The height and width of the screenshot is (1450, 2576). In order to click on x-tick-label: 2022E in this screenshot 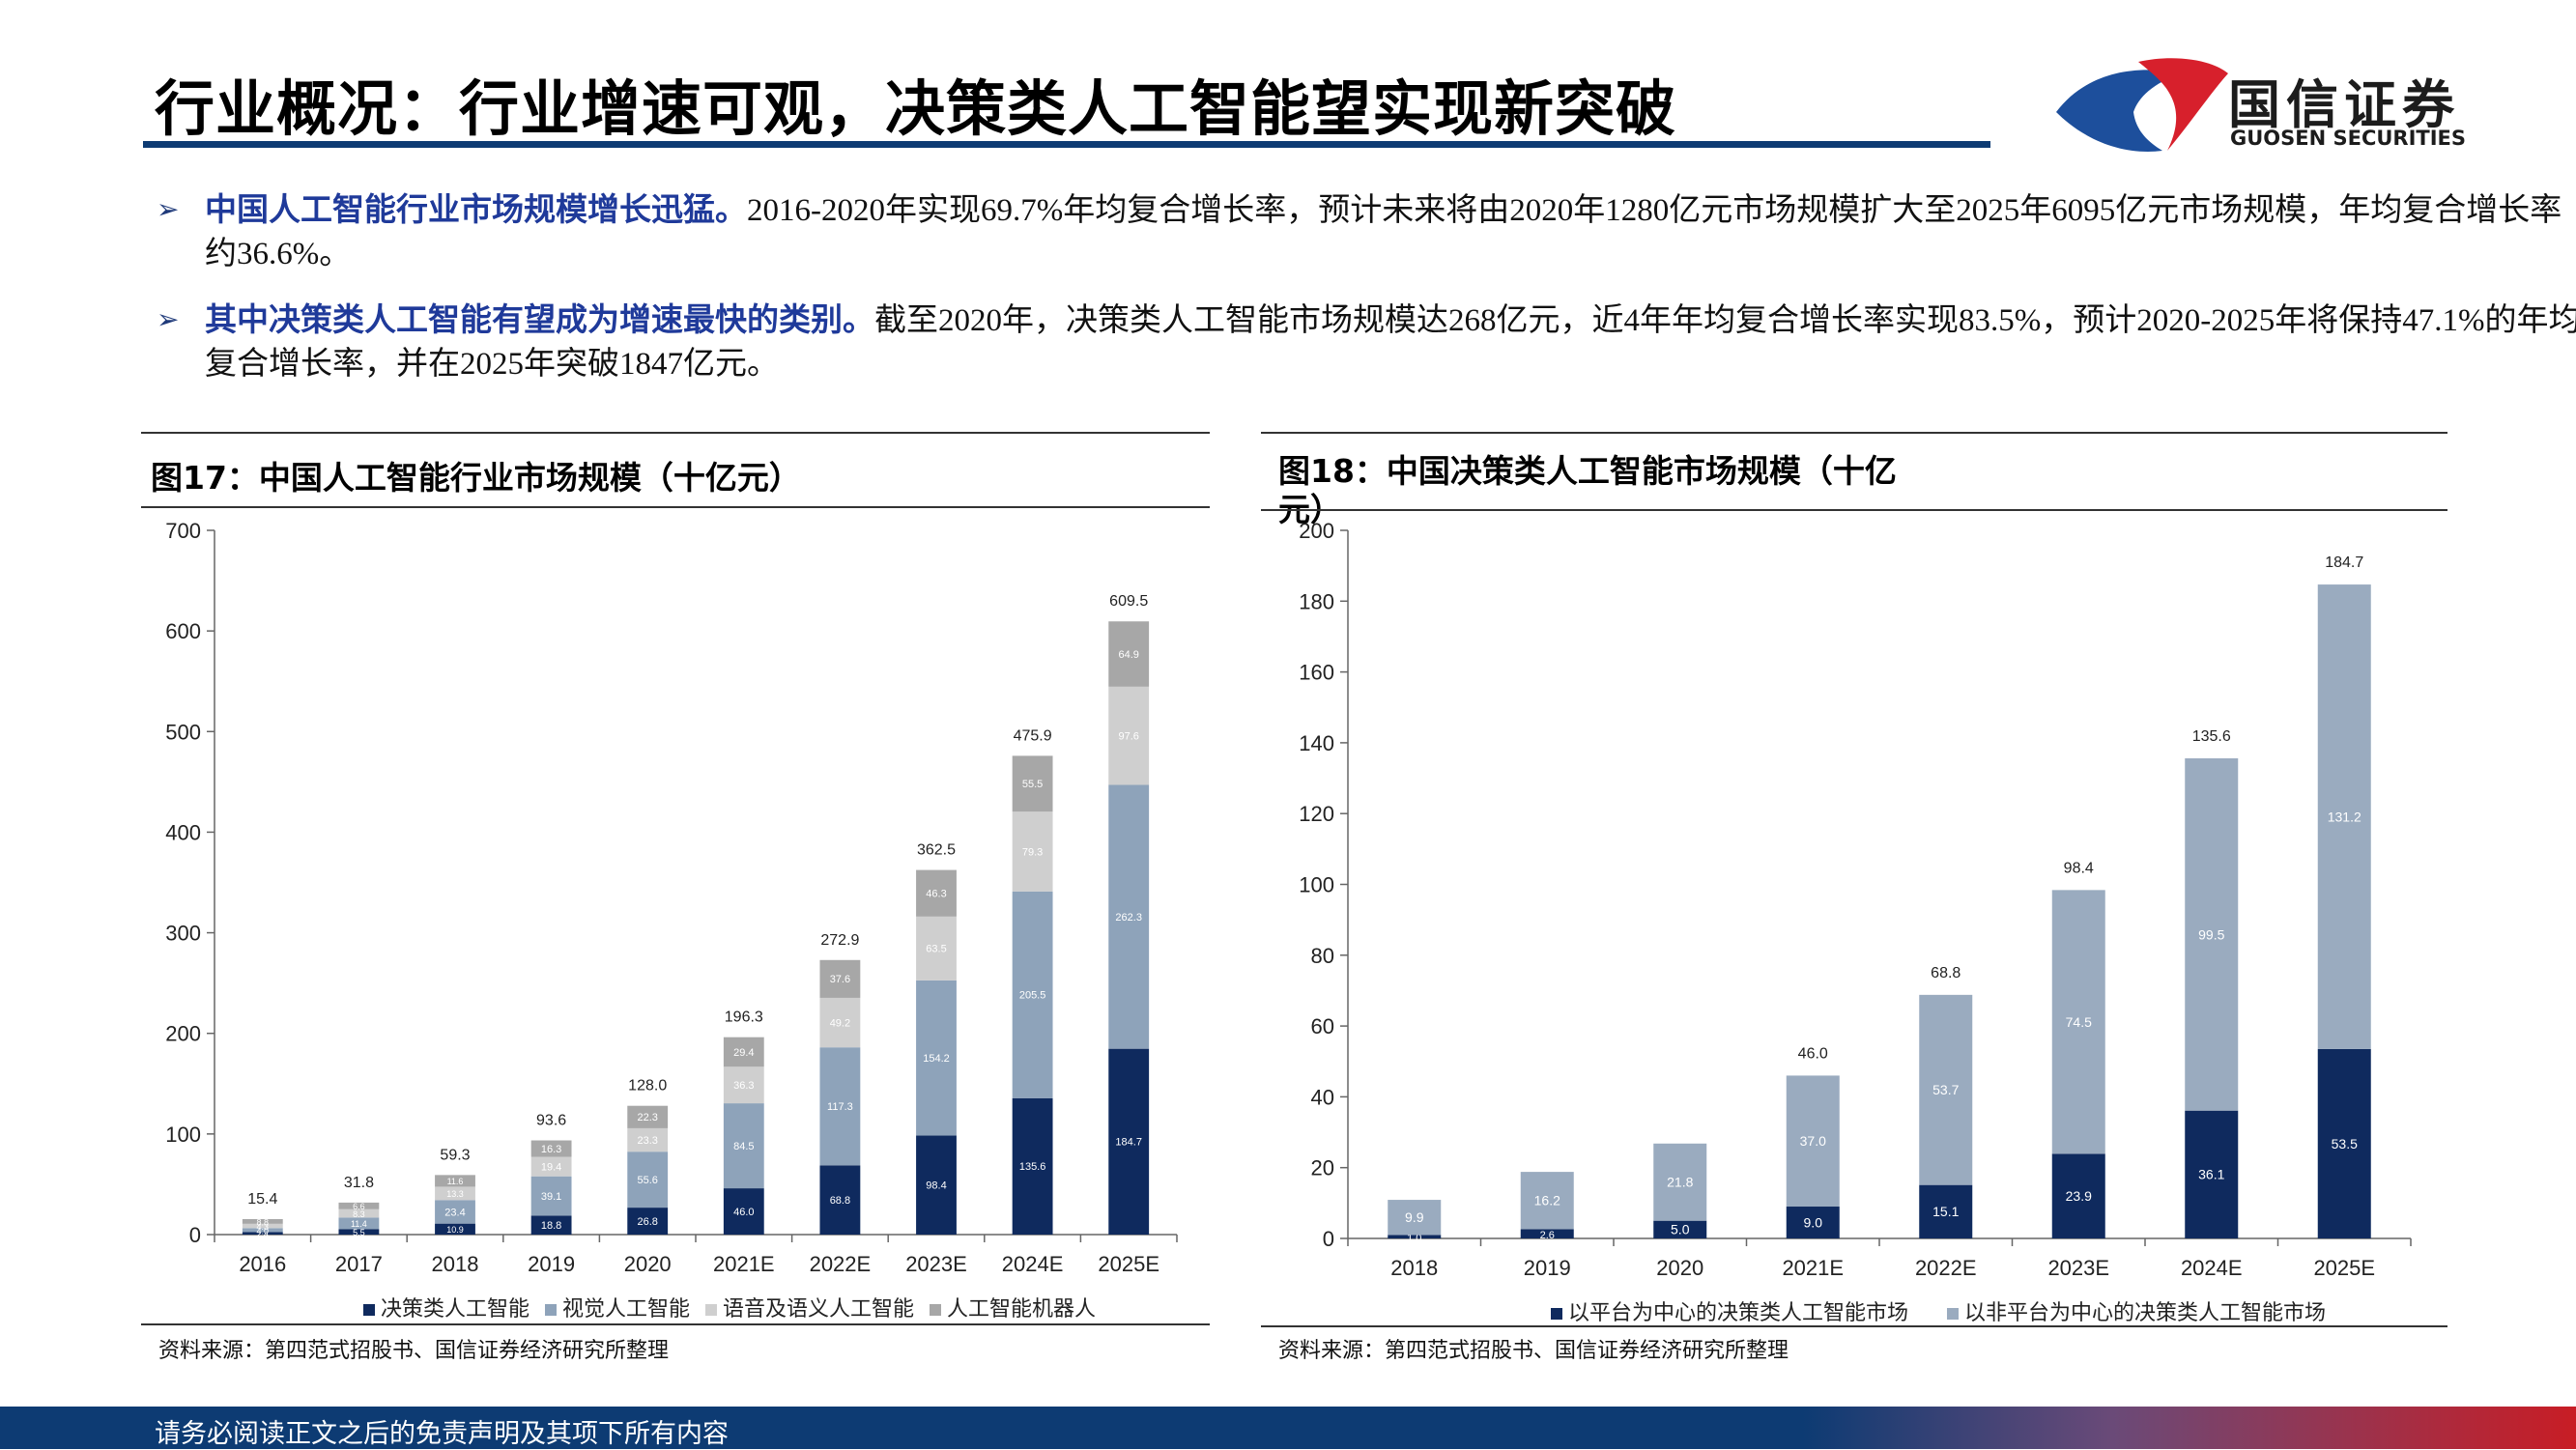, I will do `click(1946, 1268)`.